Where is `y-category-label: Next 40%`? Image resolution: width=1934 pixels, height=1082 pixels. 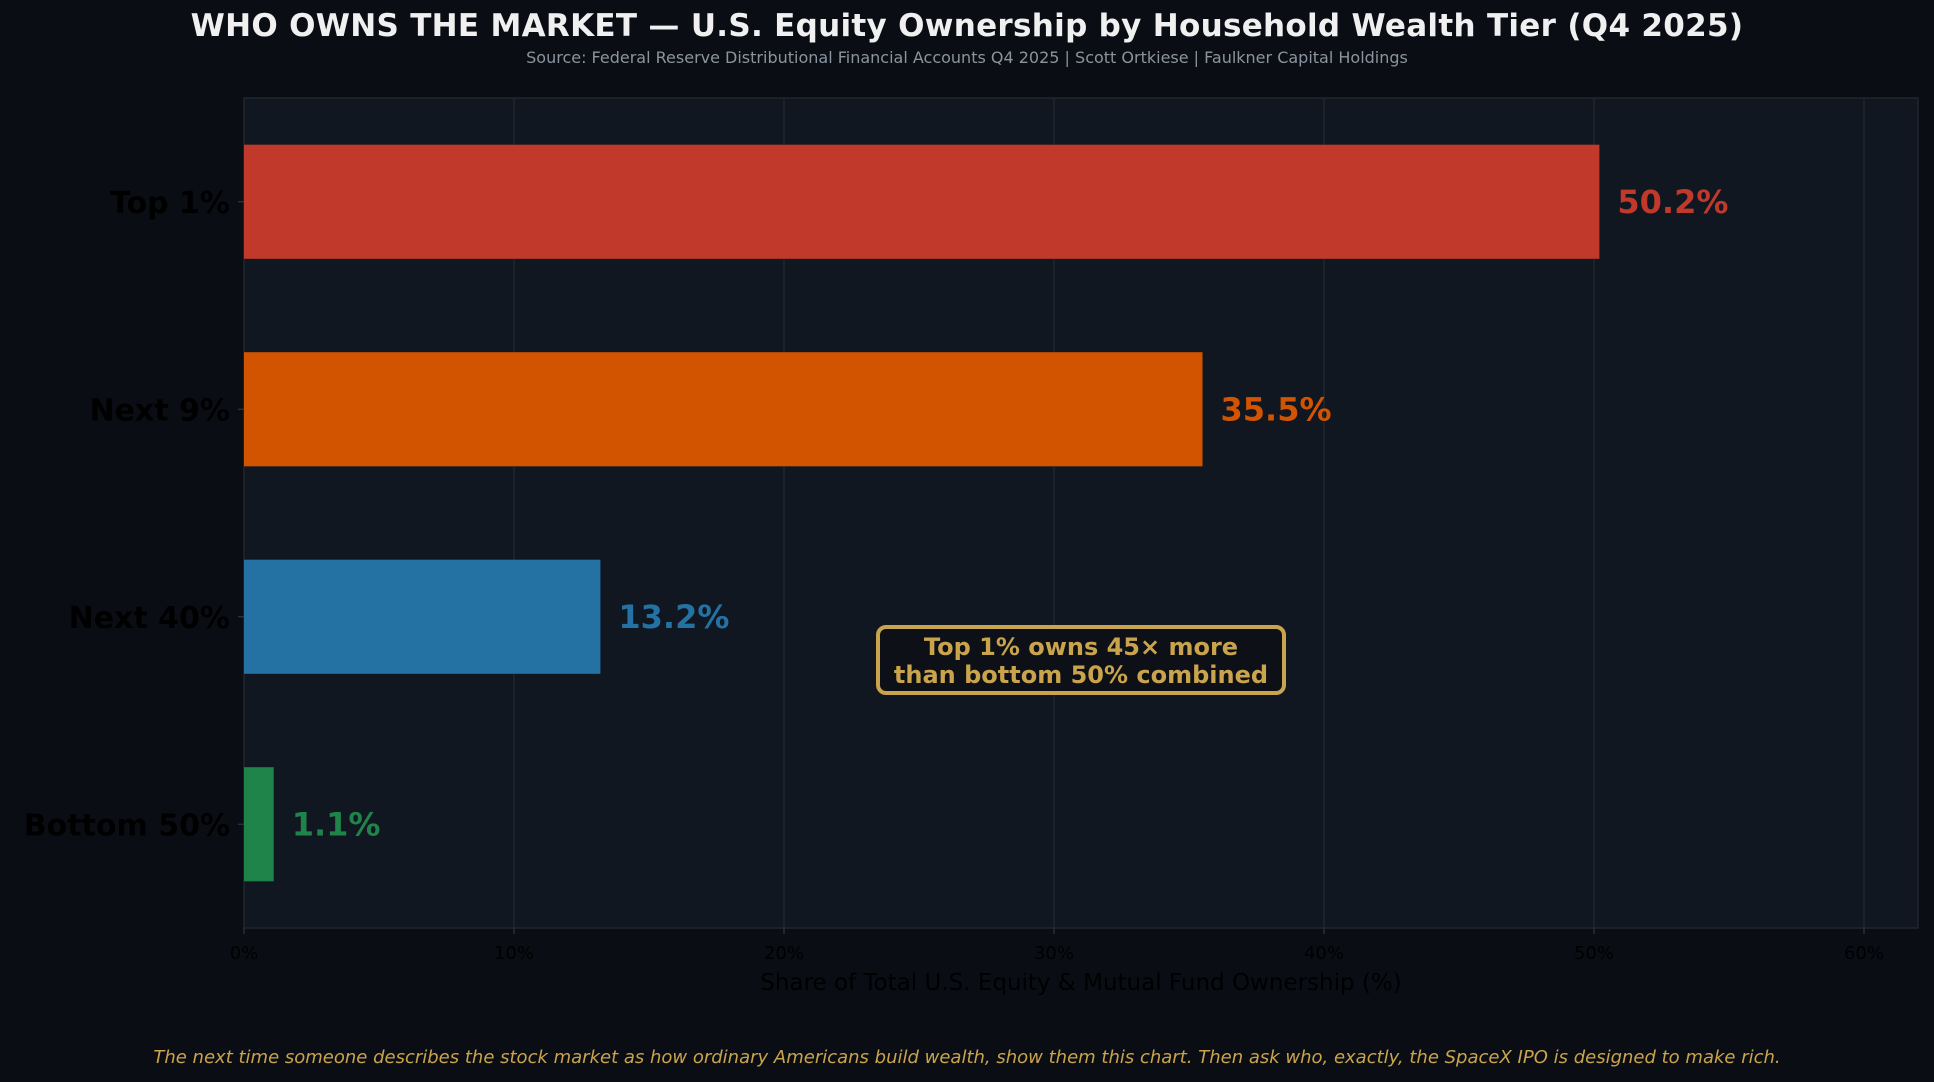
y-category-label: Next 40% is located at coordinates (149, 618).